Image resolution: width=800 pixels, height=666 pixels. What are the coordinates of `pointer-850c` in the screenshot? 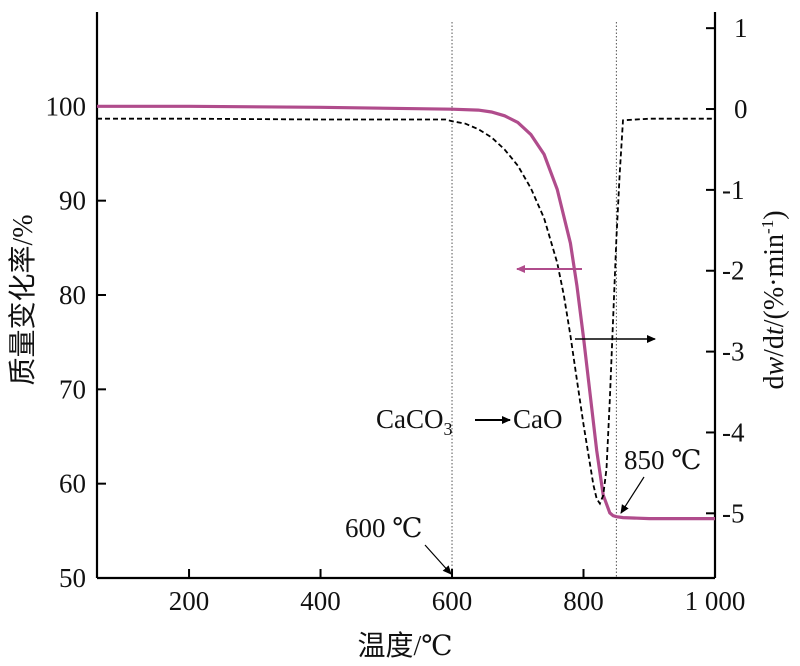 It's located at (632, 495).